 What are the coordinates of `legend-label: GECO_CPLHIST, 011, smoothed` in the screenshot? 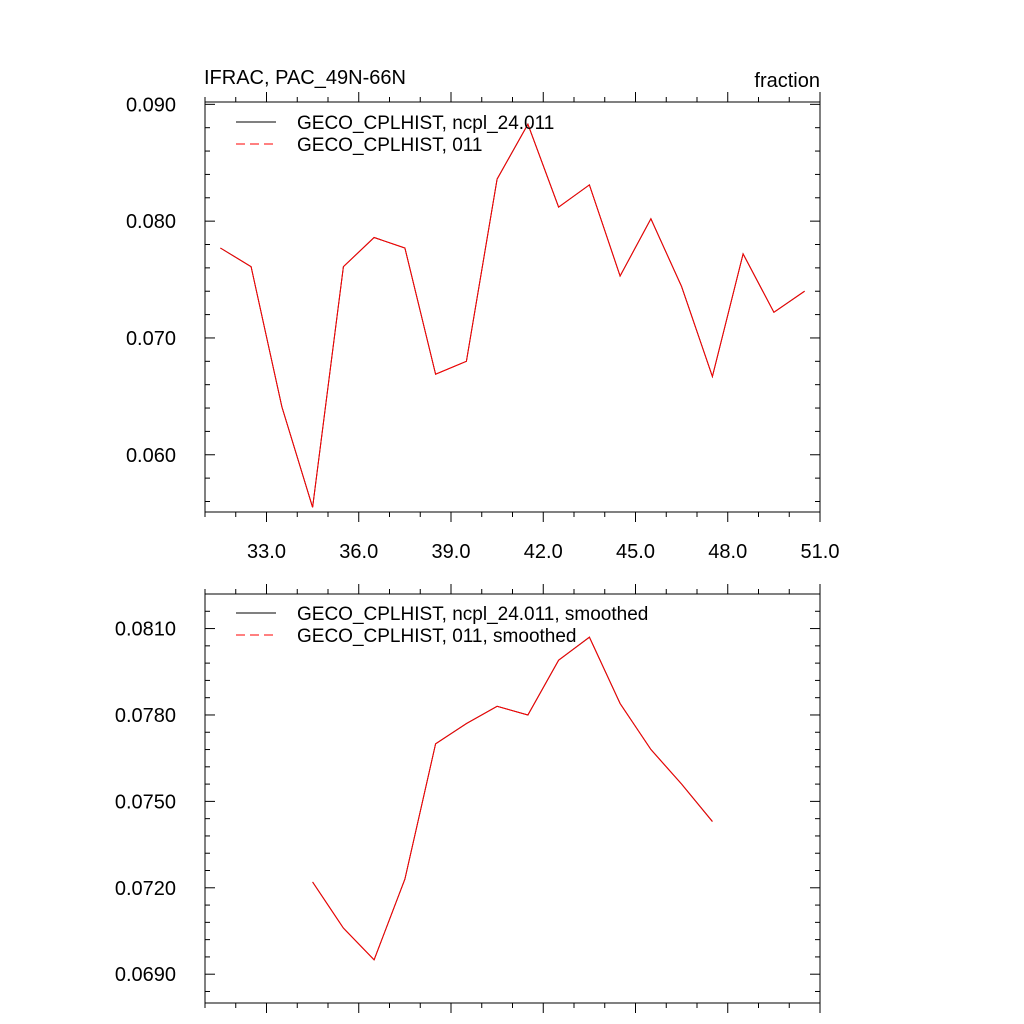 It's located at (437, 636).